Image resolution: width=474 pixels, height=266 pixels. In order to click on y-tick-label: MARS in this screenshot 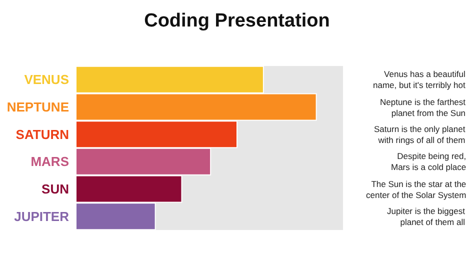, I will do `click(50, 162)`.